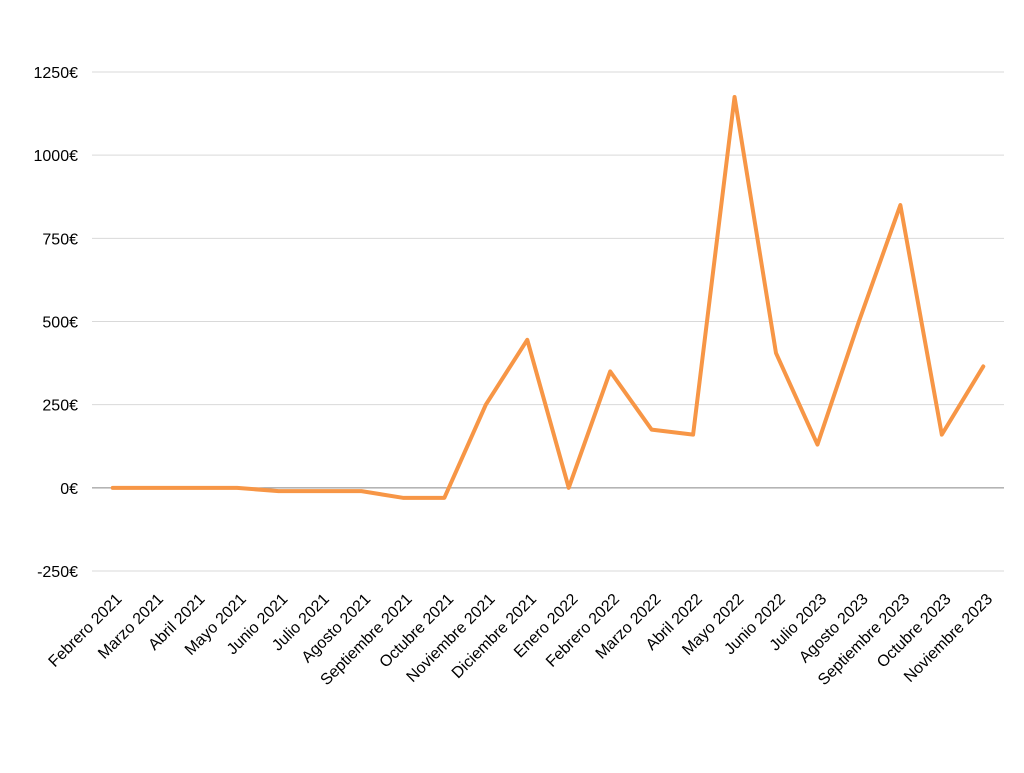 The image size is (1024, 773). Describe the element at coordinates (56, 73) in the screenshot. I see `y-tick-label: 1250€` at that location.